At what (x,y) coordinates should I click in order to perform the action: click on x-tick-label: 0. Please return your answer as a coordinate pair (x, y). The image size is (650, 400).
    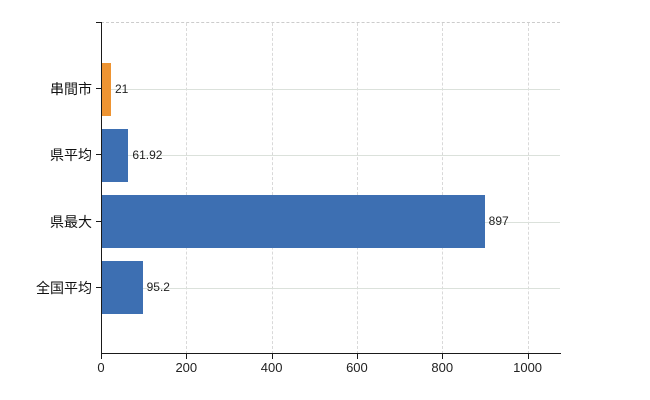
    Looking at the image, I should click on (101, 367).